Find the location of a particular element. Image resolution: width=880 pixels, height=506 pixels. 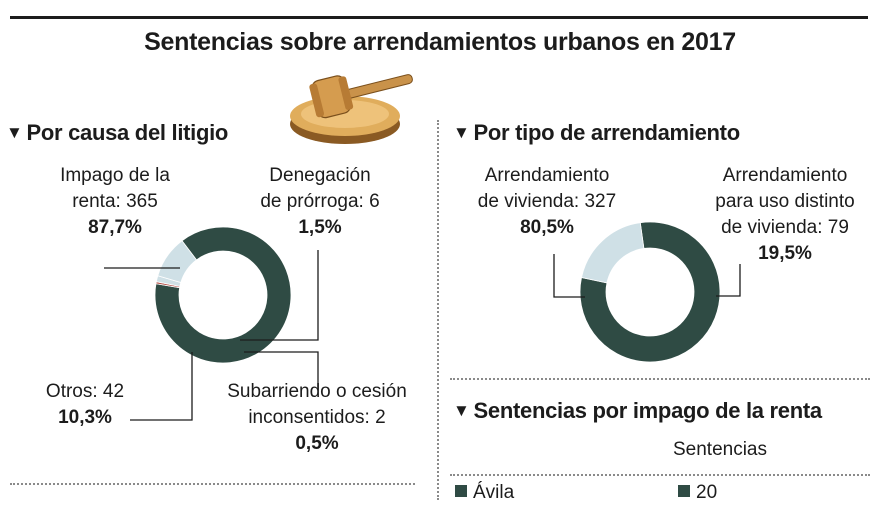

heading-impago-text: Sentencias por impago de la renta is located at coordinates (648, 410).